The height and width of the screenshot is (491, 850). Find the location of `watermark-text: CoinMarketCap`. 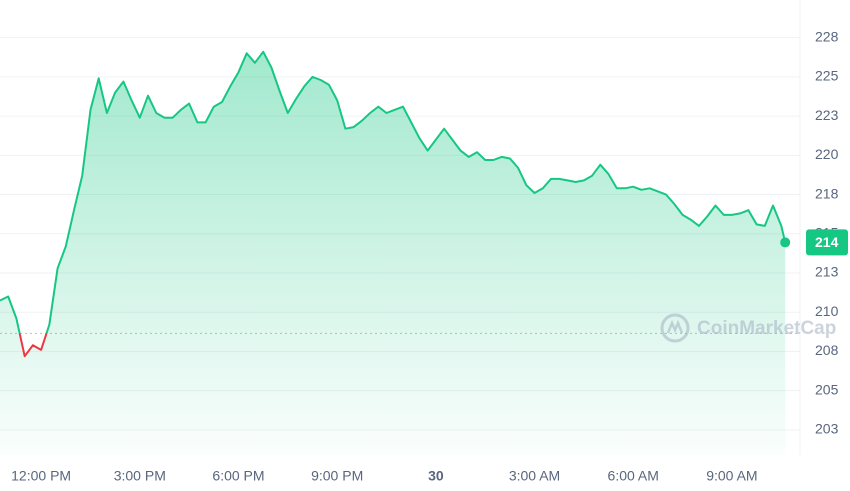

watermark-text: CoinMarketCap is located at coordinates (766, 328).